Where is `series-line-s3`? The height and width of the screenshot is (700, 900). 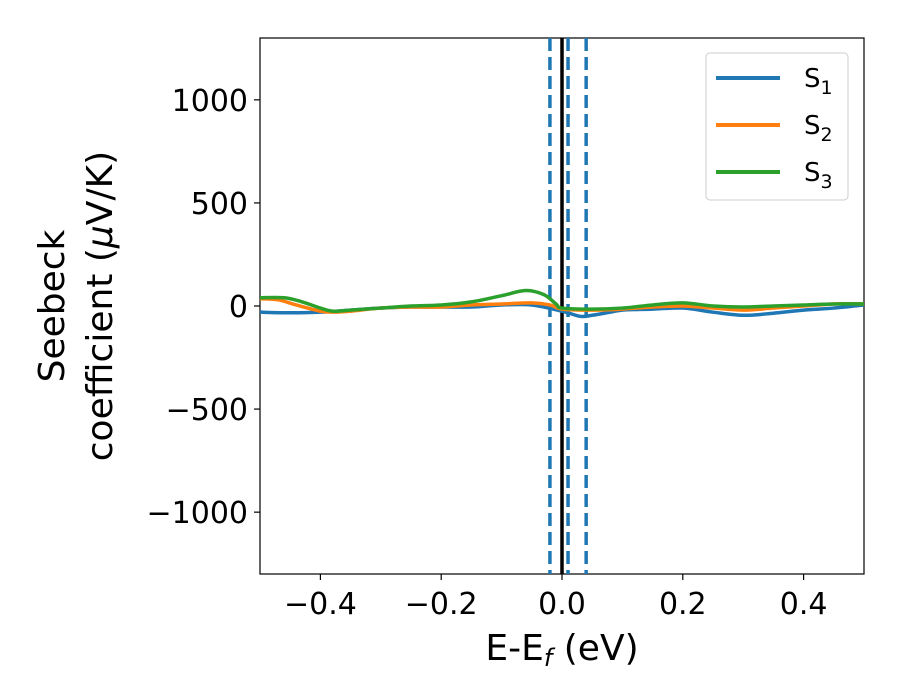 series-line-s3 is located at coordinates (562, 300).